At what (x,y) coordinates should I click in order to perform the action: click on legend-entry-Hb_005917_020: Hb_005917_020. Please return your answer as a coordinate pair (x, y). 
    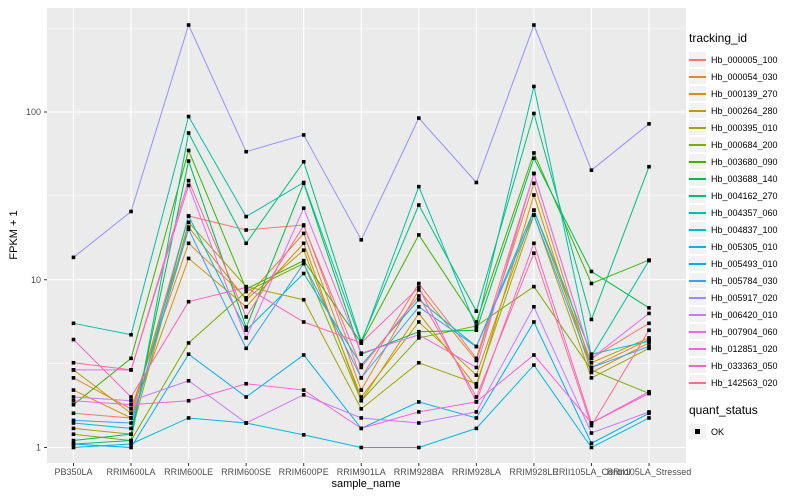
    Looking at the image, I should click on (744, 297).